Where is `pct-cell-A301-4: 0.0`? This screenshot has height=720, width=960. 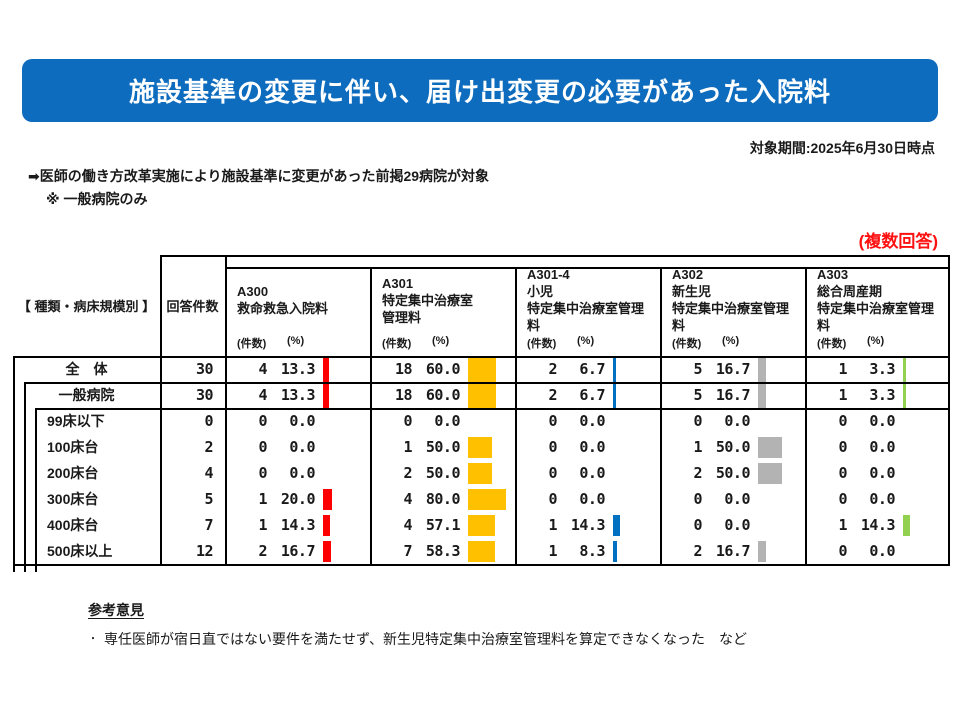
pct-cell-A301-4: 0.0 is located at coordinates (592, 473).